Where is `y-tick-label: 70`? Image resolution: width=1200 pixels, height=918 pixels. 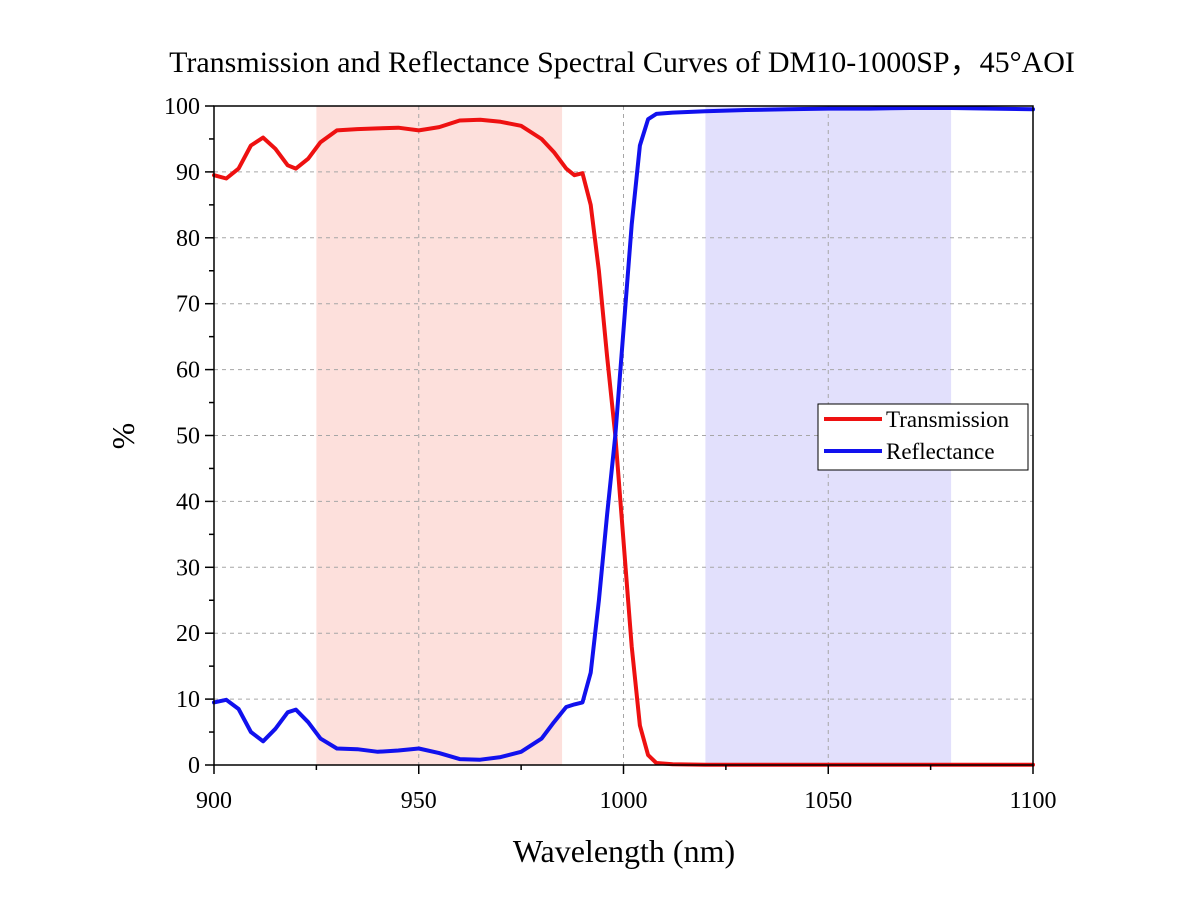
y-tick-label: 70 is located at coordinates (188, 305).